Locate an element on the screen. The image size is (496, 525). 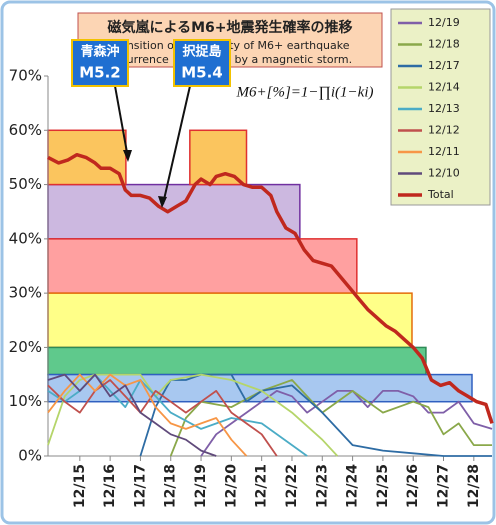
legend-label: 12/18 is located at coordinates (444, 44).